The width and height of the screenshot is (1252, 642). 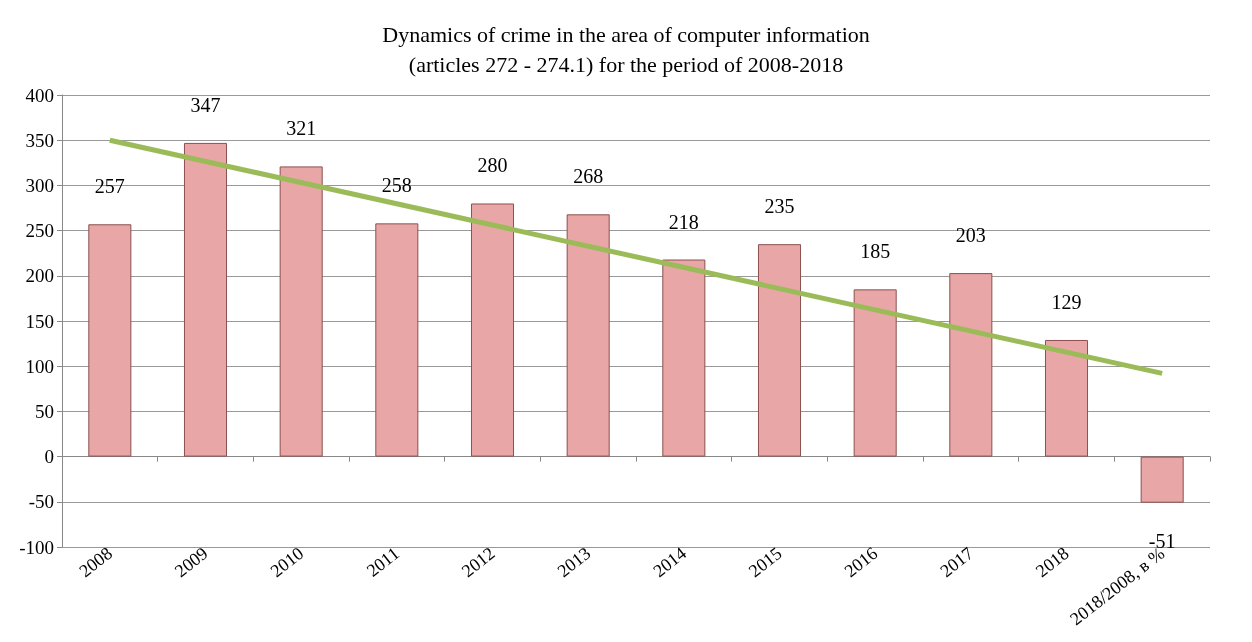 I want to click on data-label: 321, so click(x=301, y=128).